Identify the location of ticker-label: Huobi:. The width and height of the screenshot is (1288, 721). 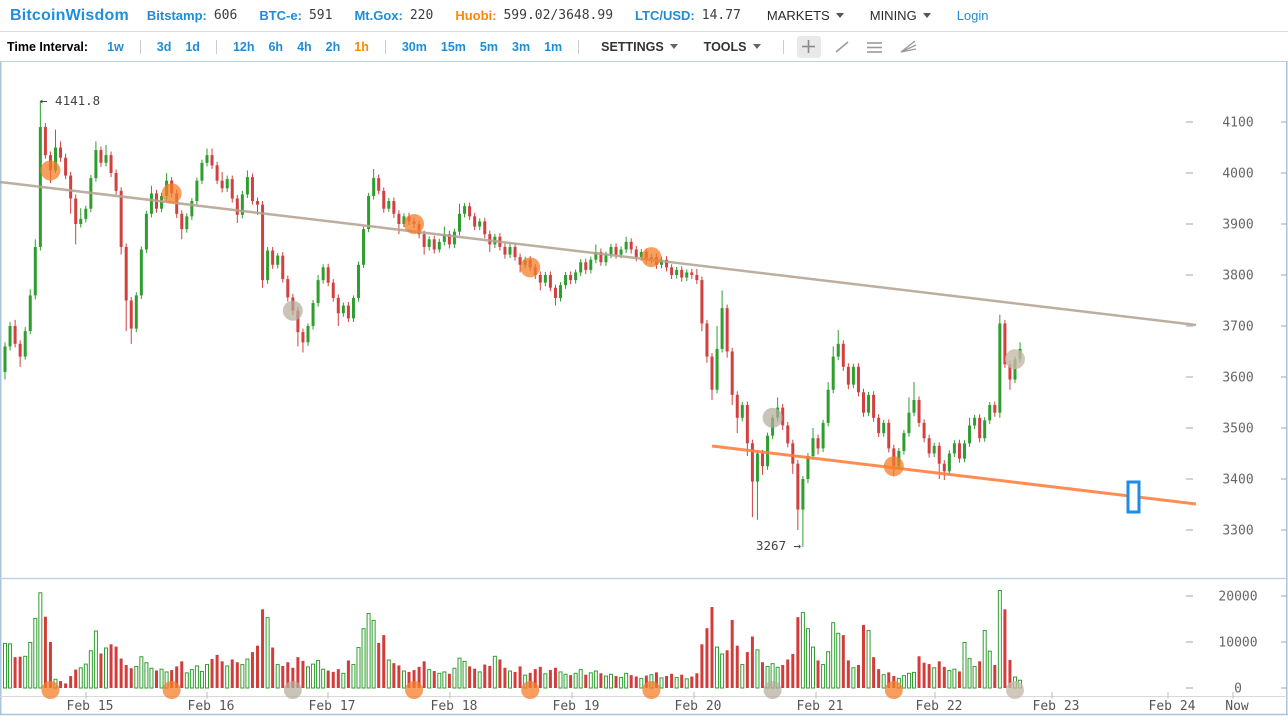
(476, 15).